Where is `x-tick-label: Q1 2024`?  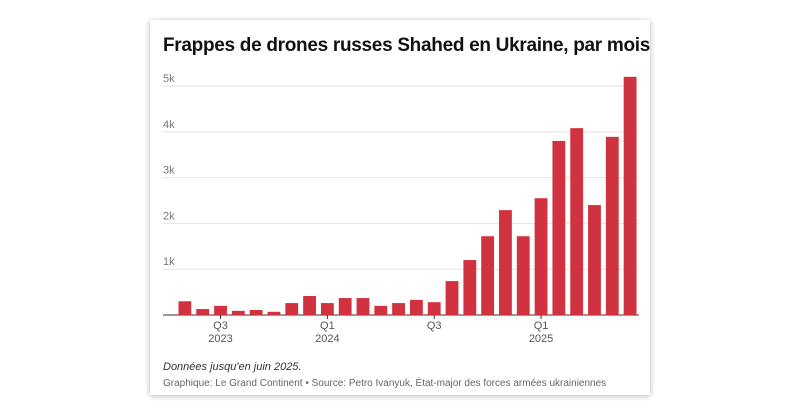 x-tick-label: Q1 2024 is located at coordinates (327, 332).